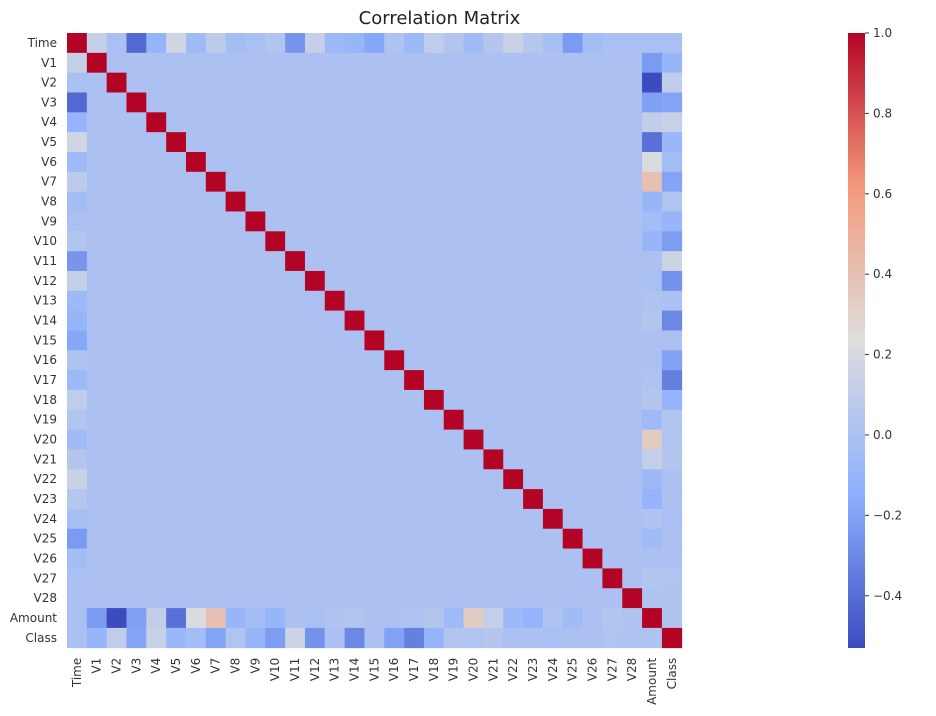 This screenshot has width=936, height=716. Describe the element at coordinates (473, 221) in the screenshot. I see `cell-v9-v20` at that location.